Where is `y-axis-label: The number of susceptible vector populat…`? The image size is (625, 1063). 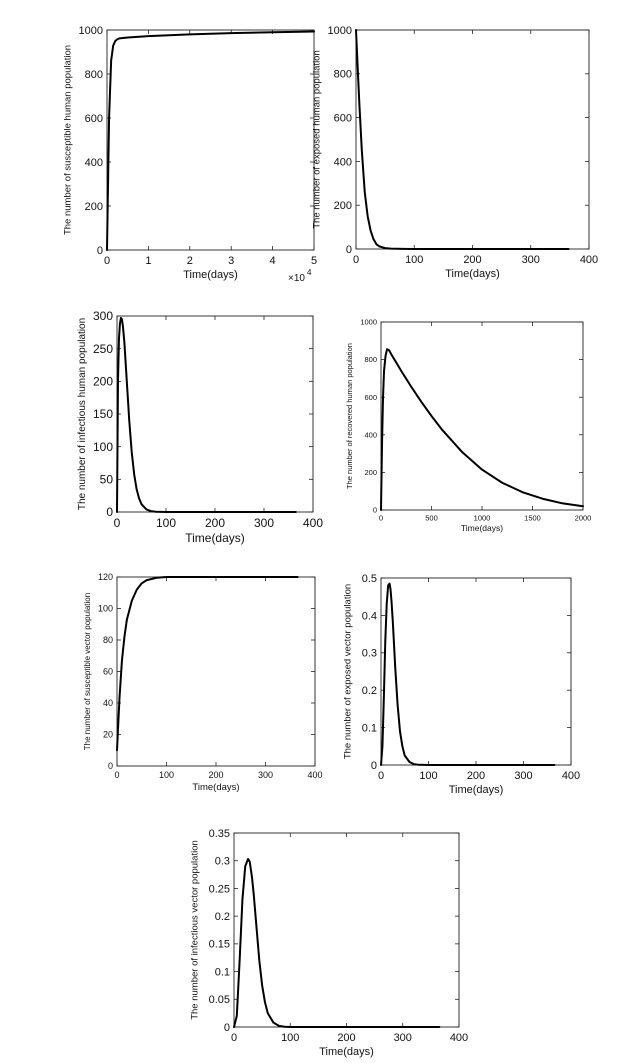 y-axis-label: The number of susceptible vector populat… is located at coordinates (87, 671).